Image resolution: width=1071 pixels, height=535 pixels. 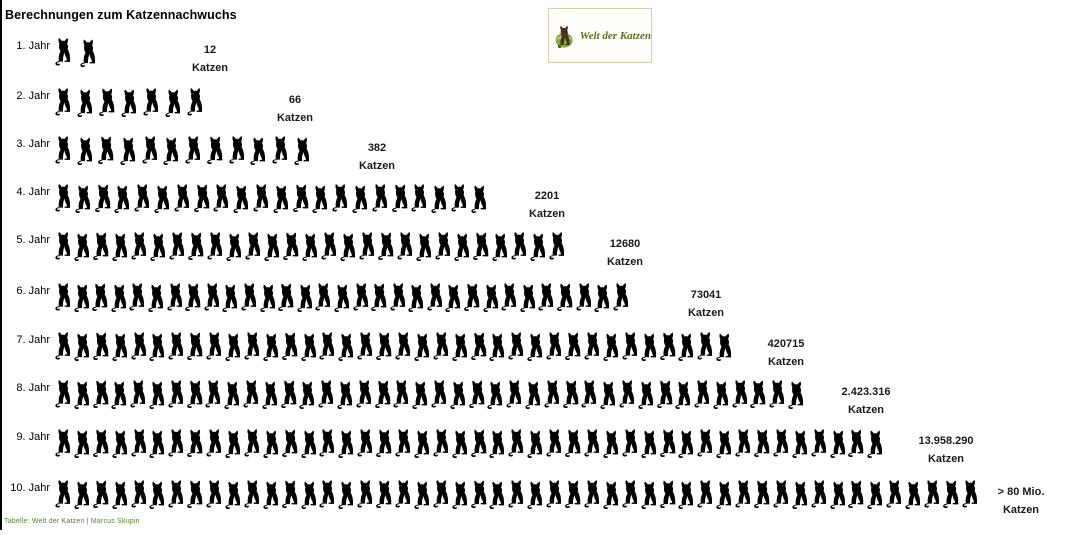 I want to click on value-label: 73041, so click(x=706, y=295).